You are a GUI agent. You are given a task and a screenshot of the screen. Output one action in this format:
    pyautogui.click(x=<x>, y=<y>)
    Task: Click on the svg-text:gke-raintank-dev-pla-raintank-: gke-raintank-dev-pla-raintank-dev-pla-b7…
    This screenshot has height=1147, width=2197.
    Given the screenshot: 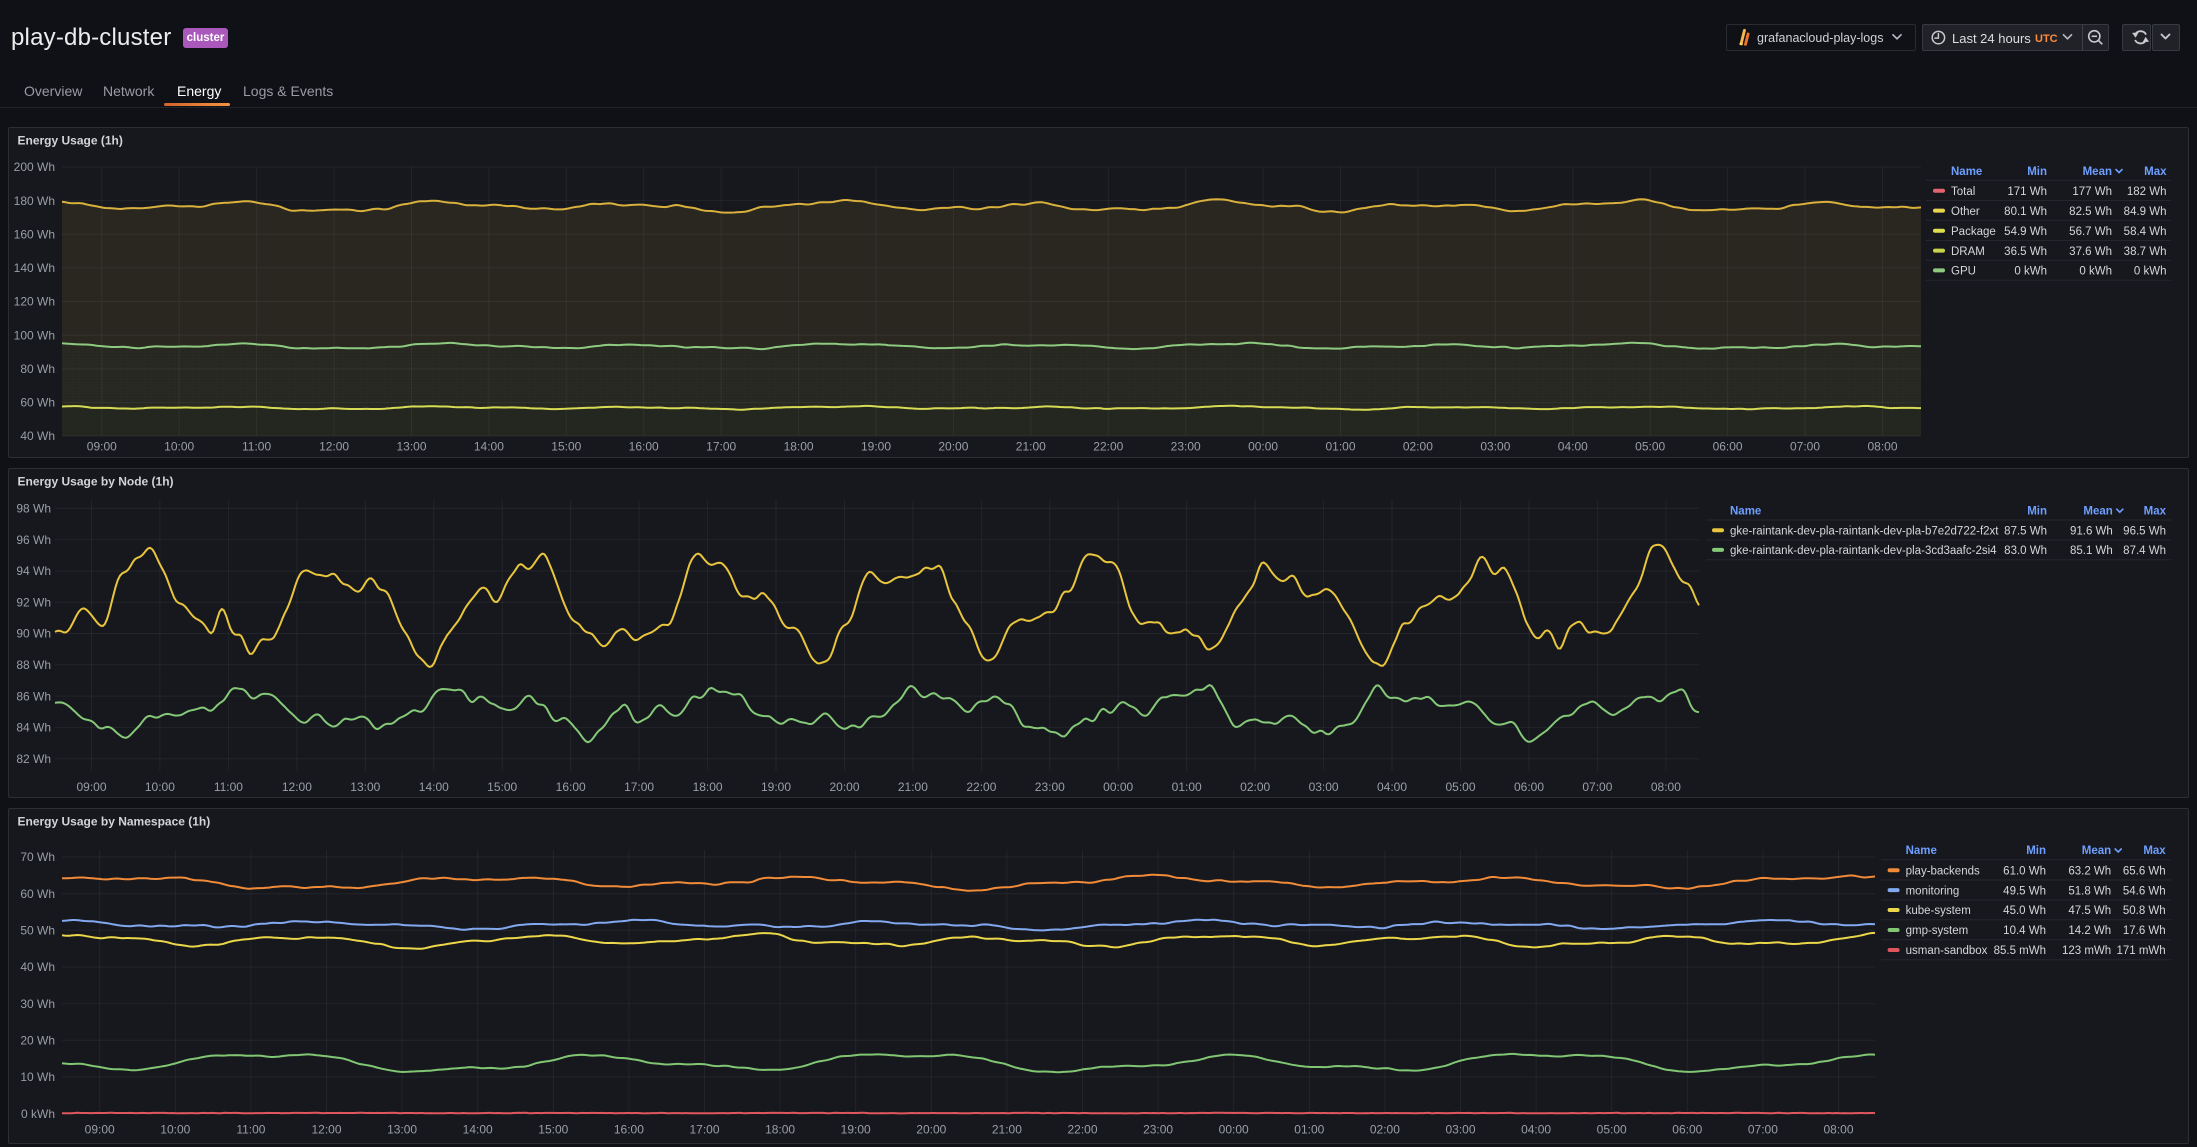 What is the action you would take?
    pyautogui.click(x=1864, y=532)
    